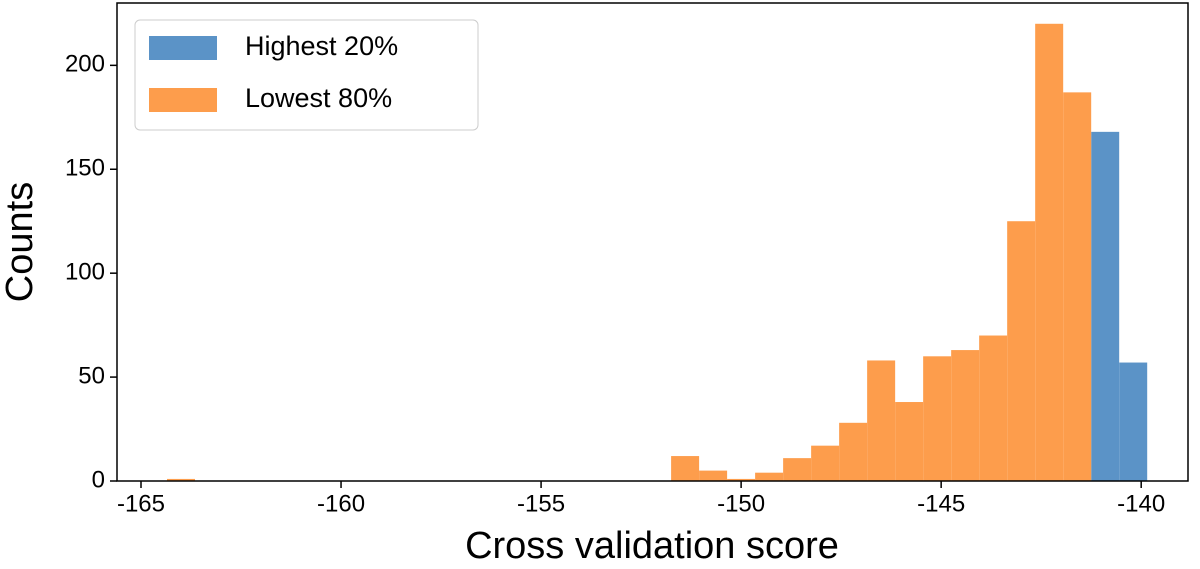 The width and height of the screenshot is (1200, 569). What do you see at coordinates (741, 503) in the screenshot?
I see `x-tick-label: -150` at bounding box center [741, 503].